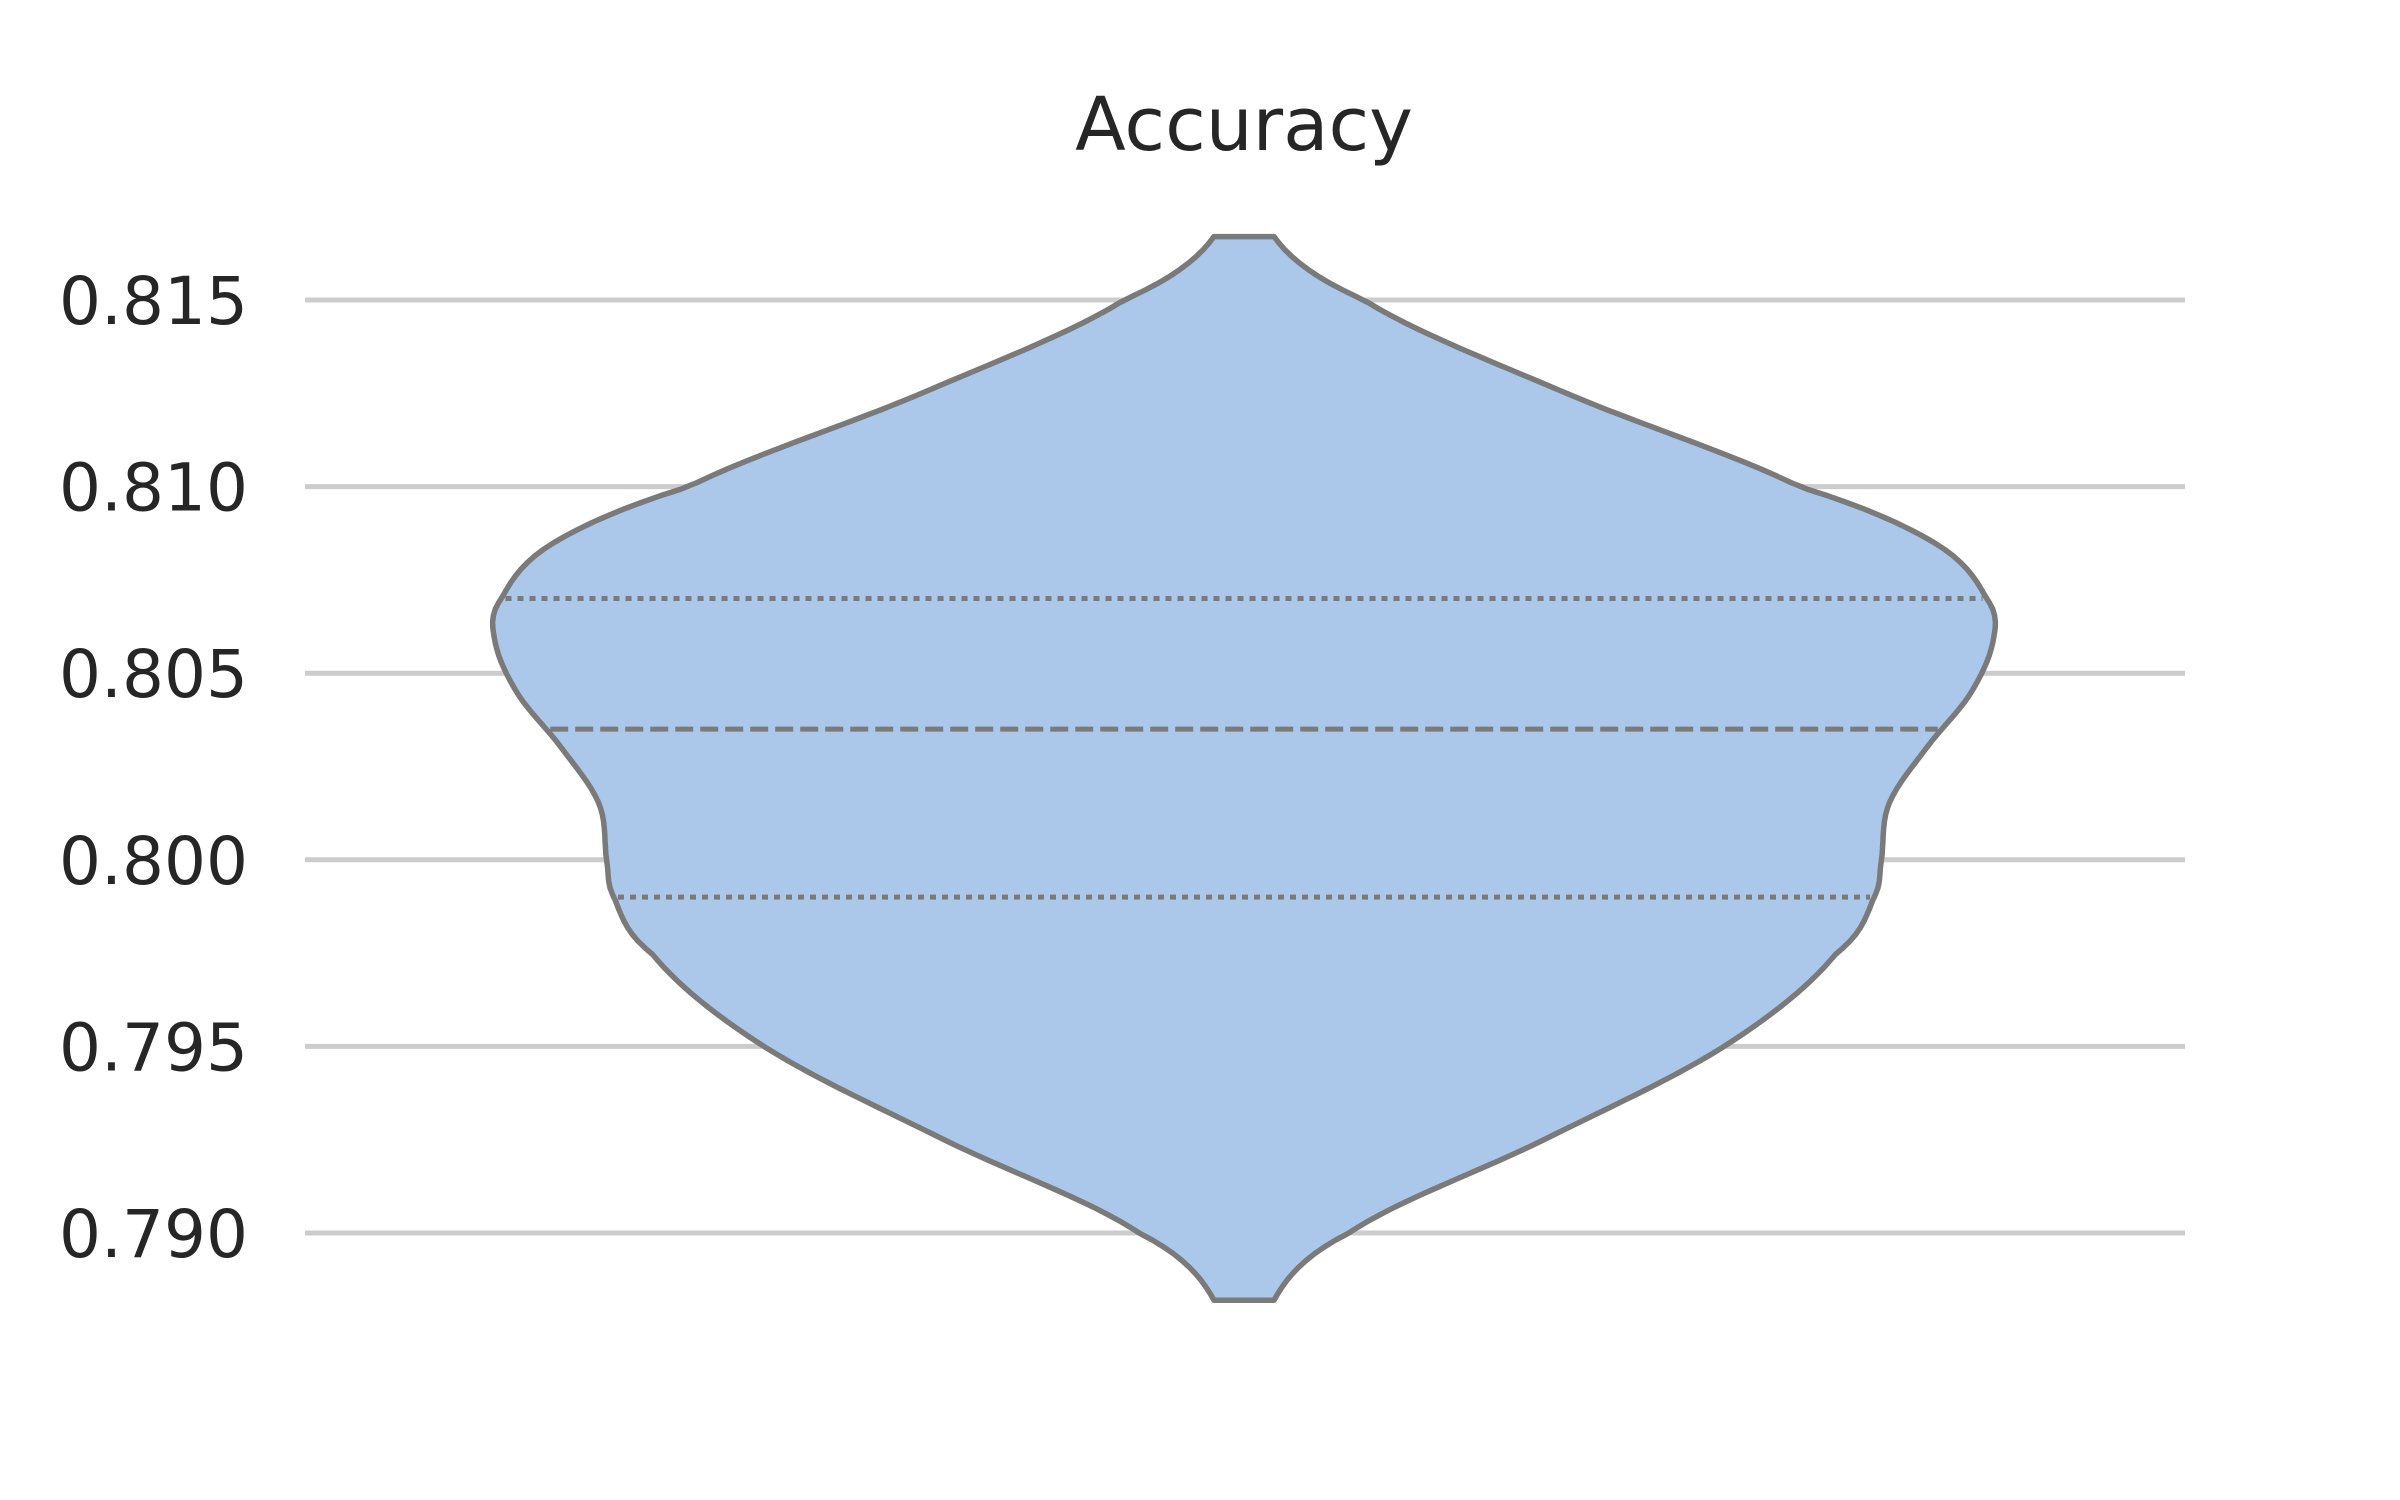 Image resolution: width=2400 pixels, height=1500 pixels. I want to click on y-tick-label: 0.790, so click(153, 1234).